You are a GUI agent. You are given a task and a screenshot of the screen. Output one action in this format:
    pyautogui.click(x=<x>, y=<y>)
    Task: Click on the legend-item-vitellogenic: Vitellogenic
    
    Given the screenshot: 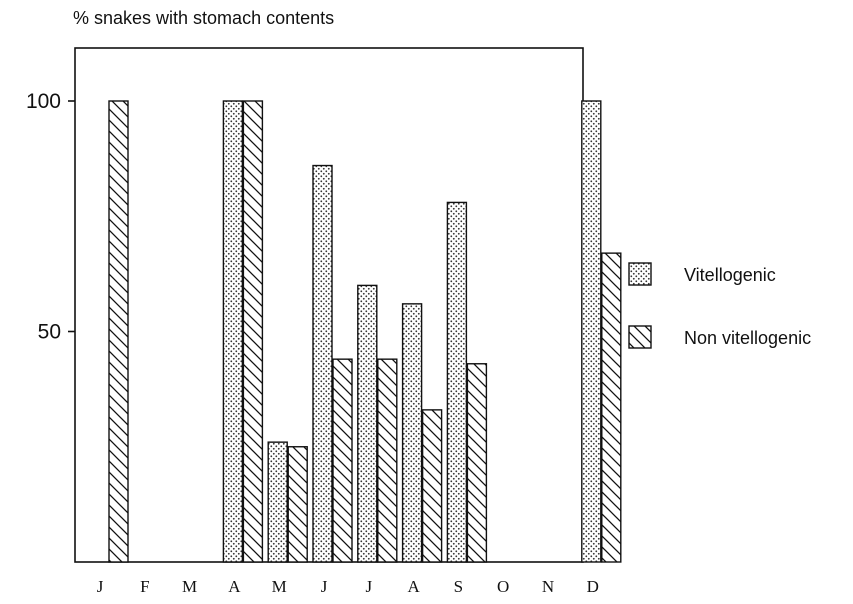 What is the action you would take?
    pyautogui.click(x=702, y=274)
    